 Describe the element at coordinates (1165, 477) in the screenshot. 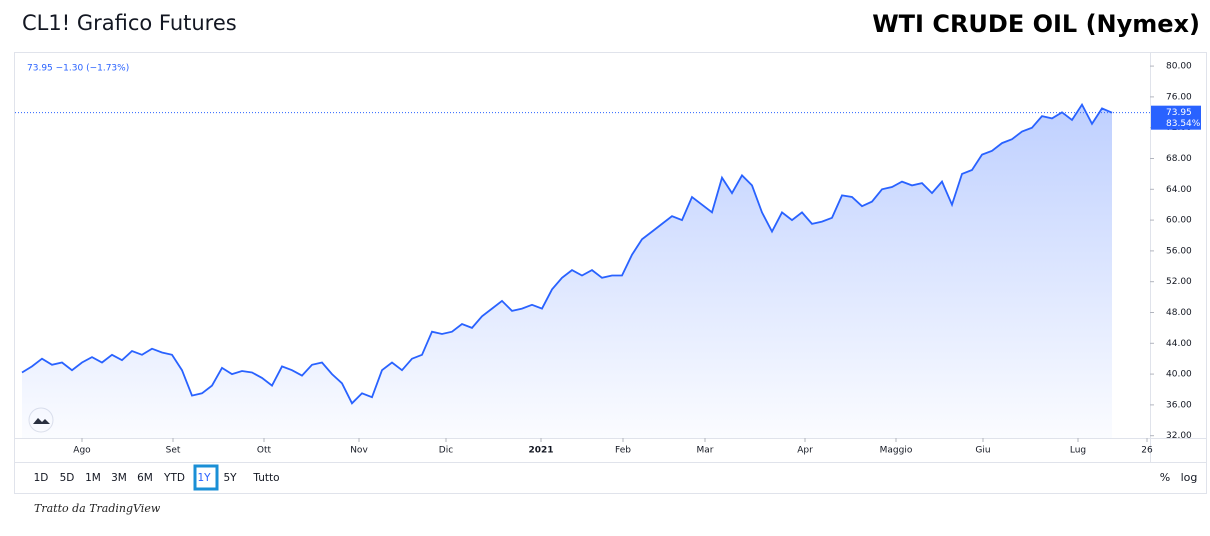

I see `percent-toggle: %` at that location.